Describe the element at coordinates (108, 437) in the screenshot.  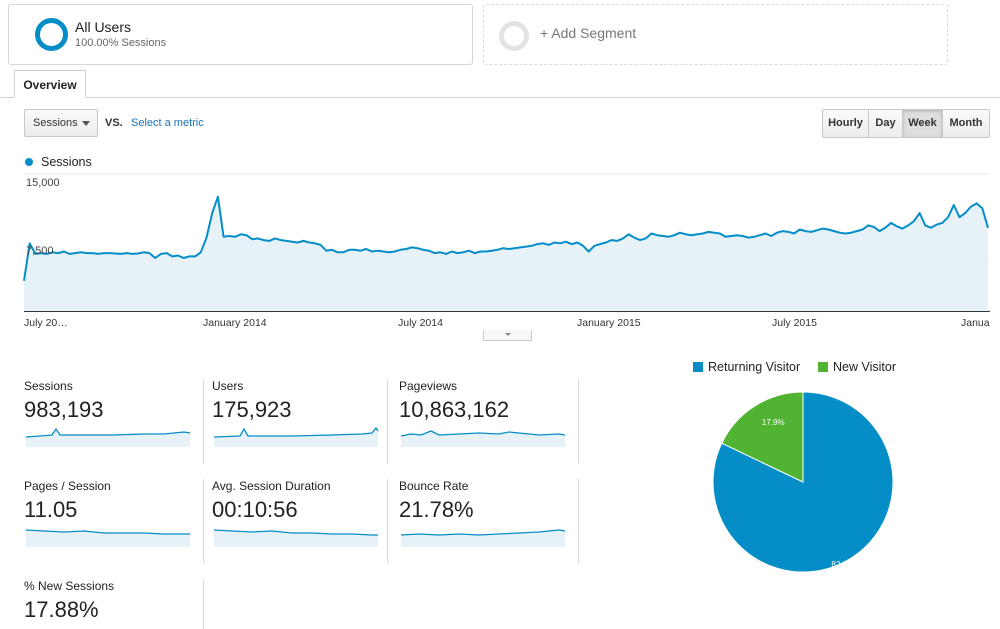
I see `sessions-sparkline` at that location.